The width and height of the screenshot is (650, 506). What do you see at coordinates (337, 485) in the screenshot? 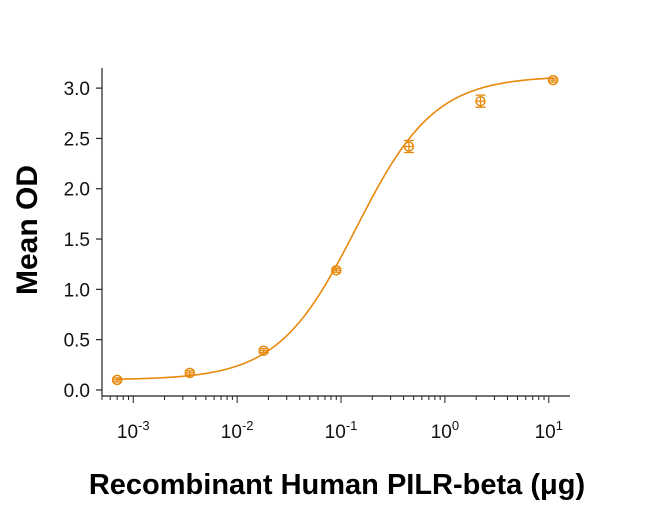
I see `x-axis-label: Recombinant Human PILR-beta (μg)` at bounding box center [337, 485].